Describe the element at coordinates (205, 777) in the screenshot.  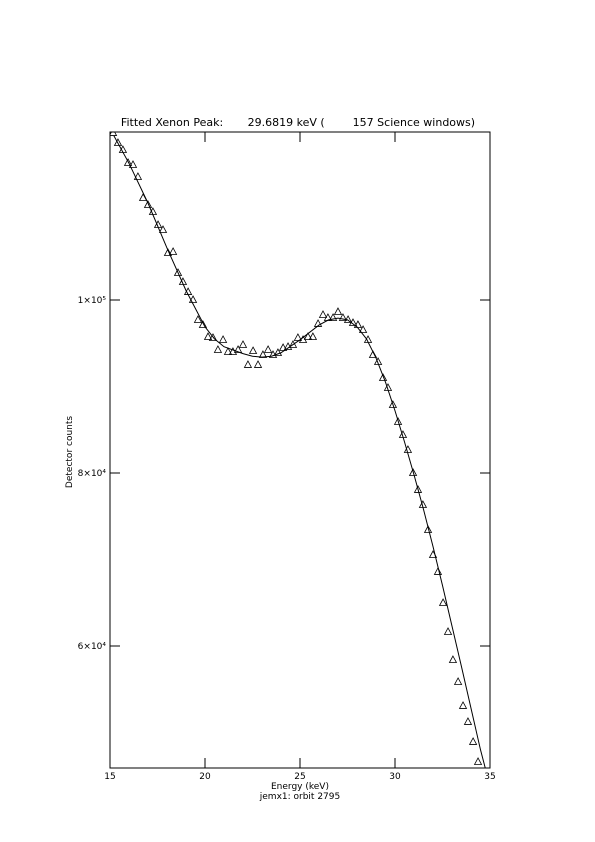
I see `x-tick-label: 20` at that location.